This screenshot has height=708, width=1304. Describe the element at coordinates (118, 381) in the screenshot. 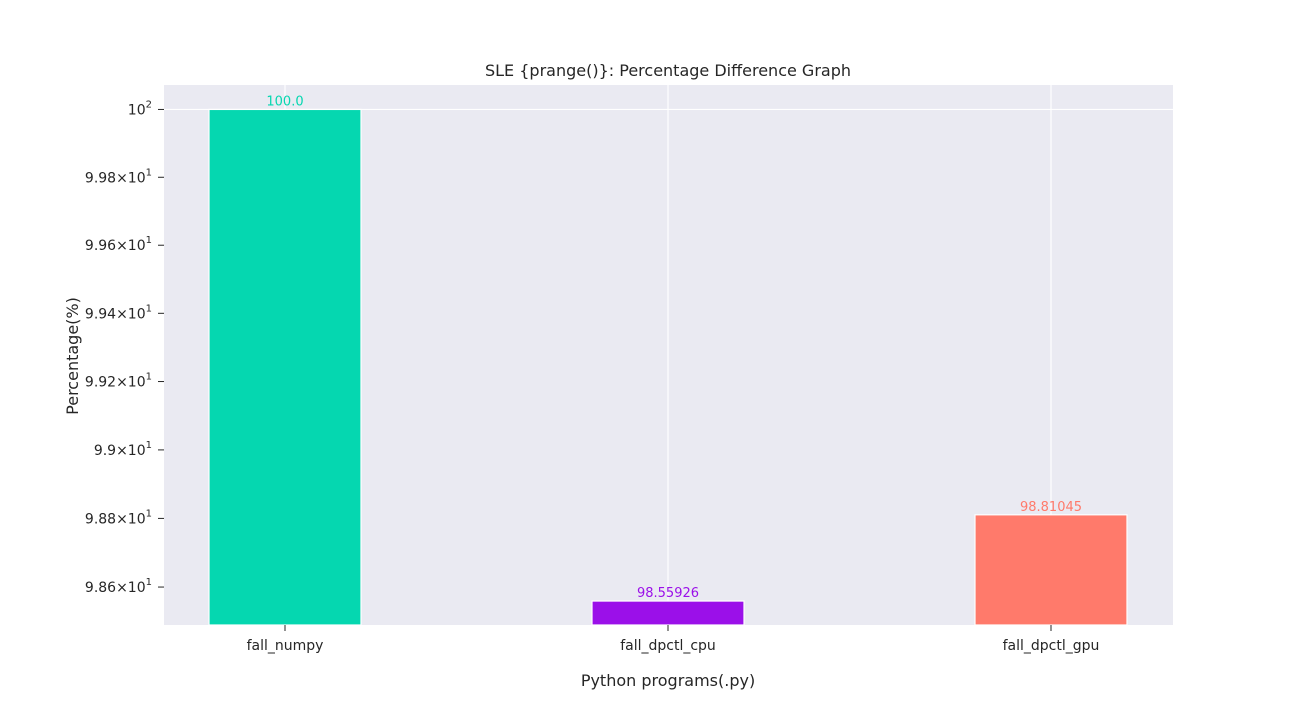

I see `y-tick-label-3: 9.92×101` at that location.